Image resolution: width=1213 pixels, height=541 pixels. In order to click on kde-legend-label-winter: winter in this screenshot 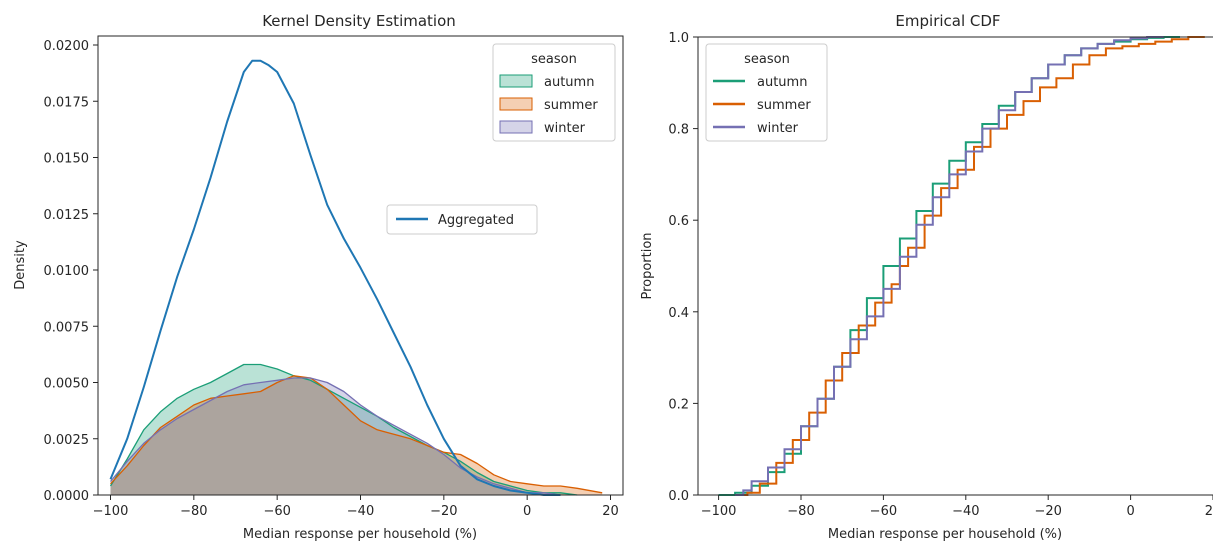, I will do `click(565, 128)`.